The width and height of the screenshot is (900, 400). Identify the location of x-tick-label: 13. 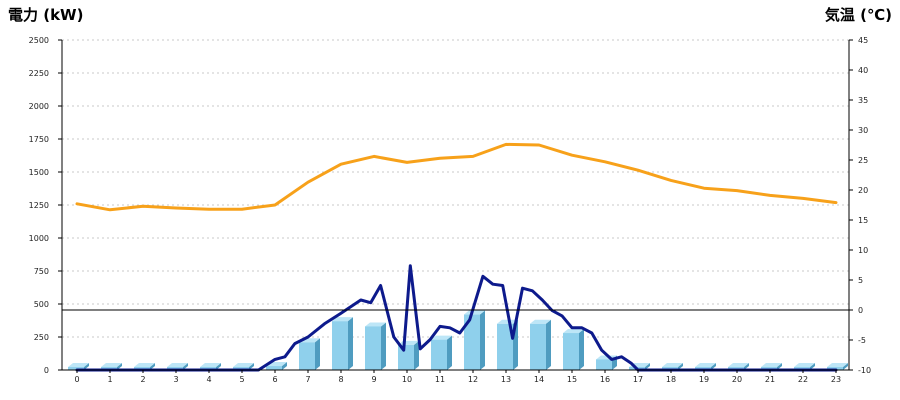
(506, 379).